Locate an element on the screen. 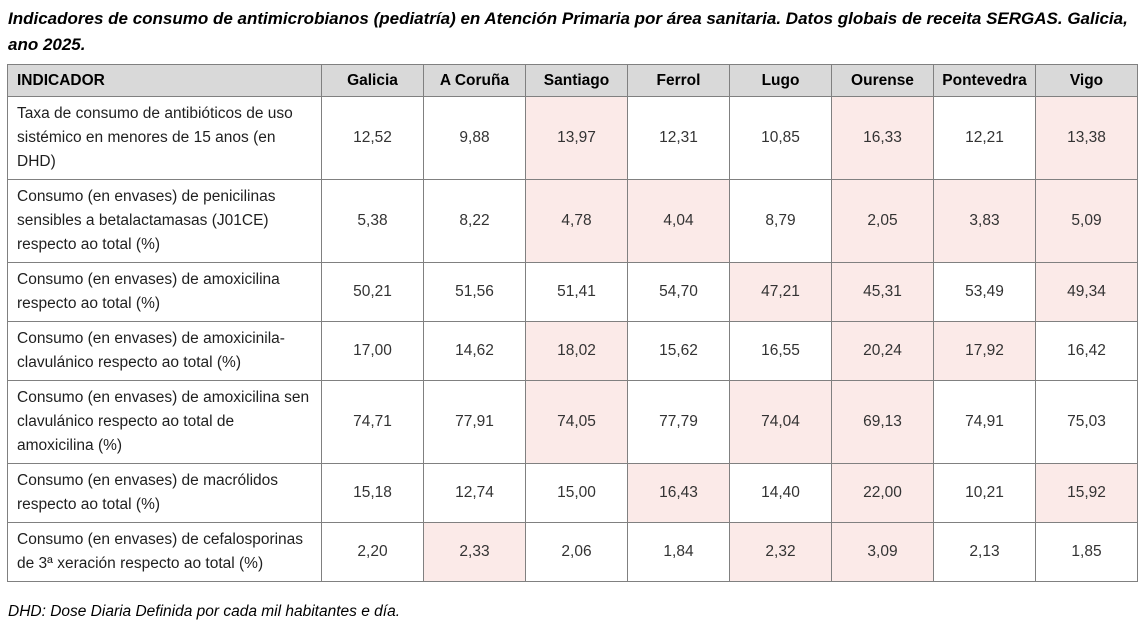  value-cell: 16,55 is located at coordinates (780, 351).